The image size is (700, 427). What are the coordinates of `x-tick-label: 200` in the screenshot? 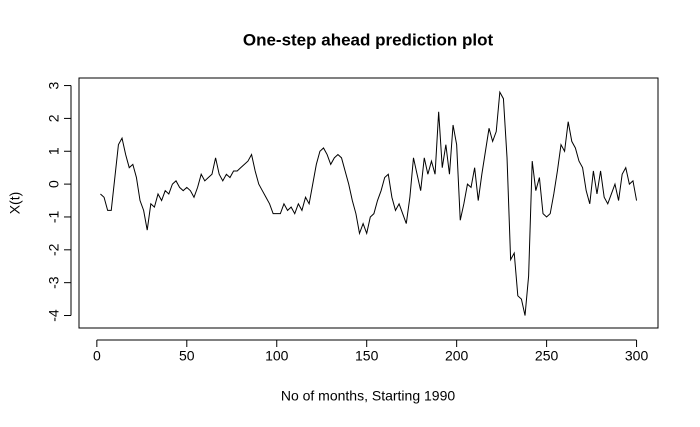 It's located at (457, 356).